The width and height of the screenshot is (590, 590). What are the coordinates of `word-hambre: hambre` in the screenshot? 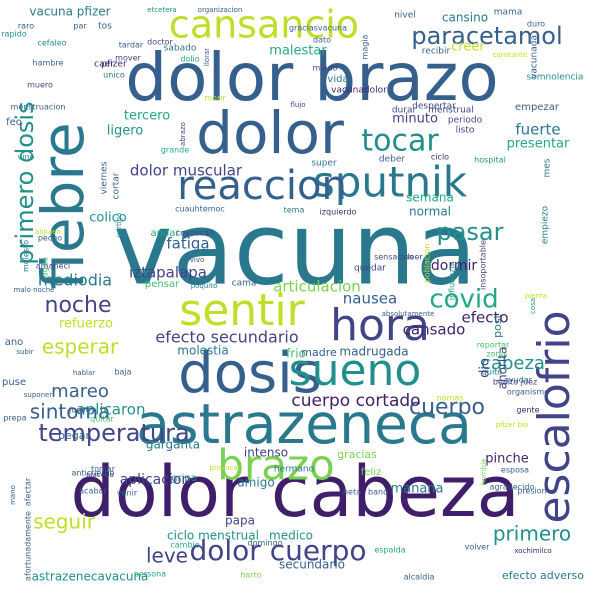 It's located at (48, 63).